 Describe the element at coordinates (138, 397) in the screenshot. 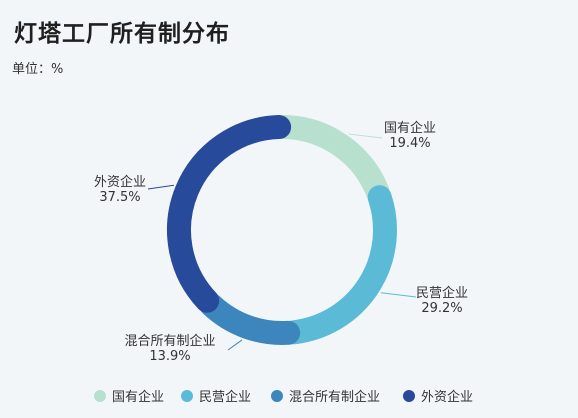

I see `legend-label-1: 国有企业` at that location.